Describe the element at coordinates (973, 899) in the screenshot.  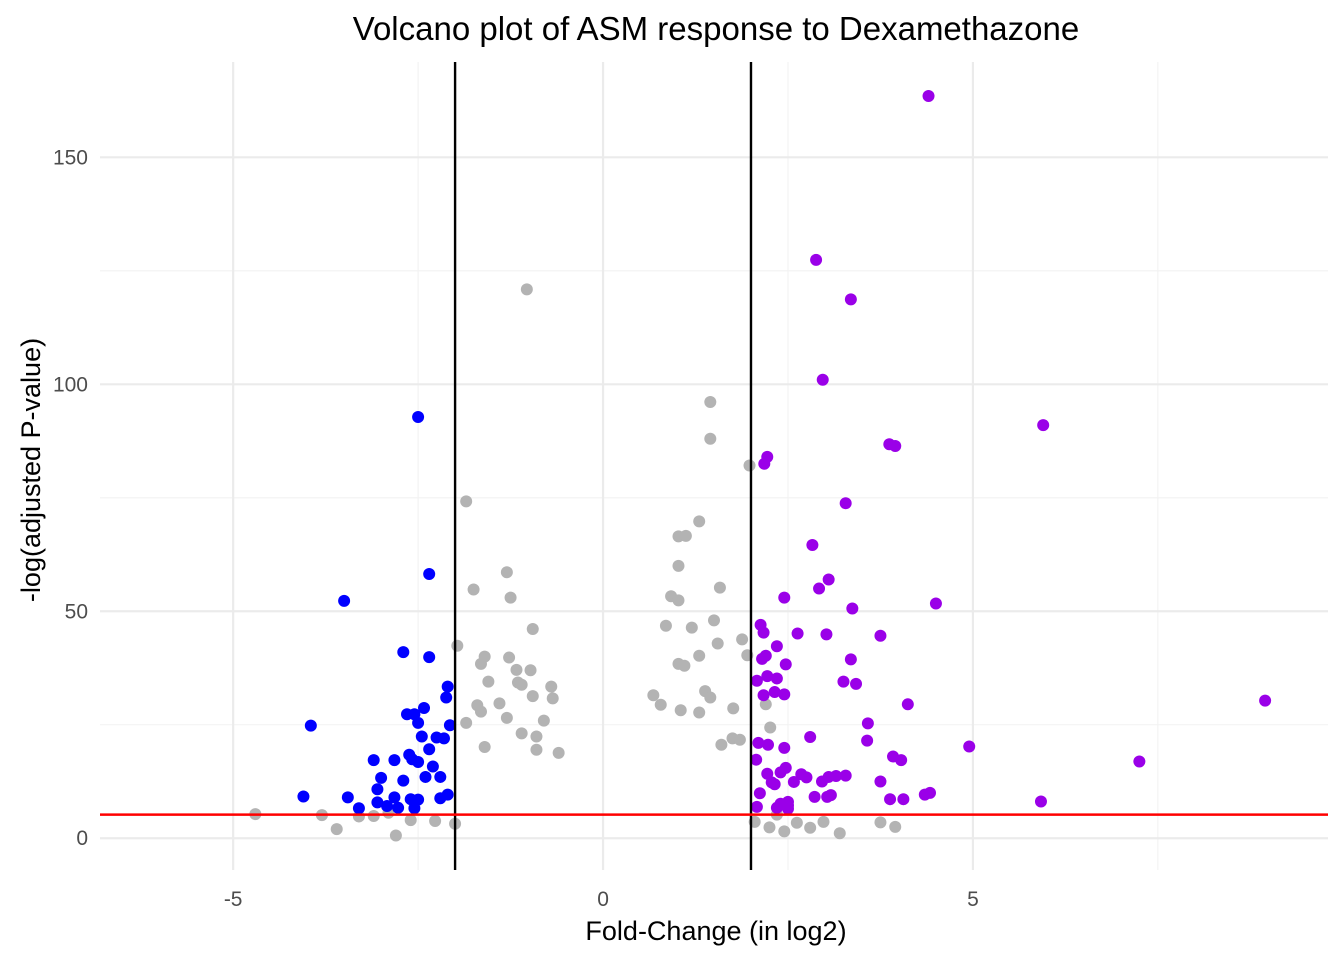
I see `x-tick-label: 5` at that location.